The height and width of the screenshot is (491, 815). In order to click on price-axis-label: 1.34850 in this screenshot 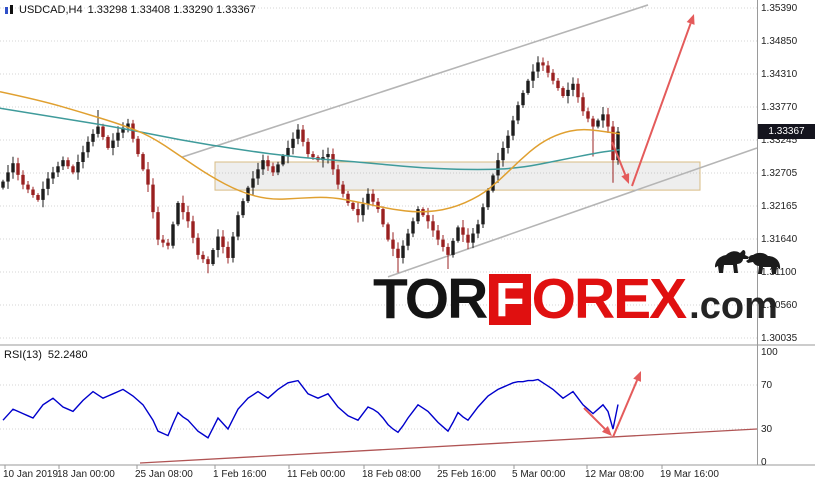, I will do `click(779, 41)`.